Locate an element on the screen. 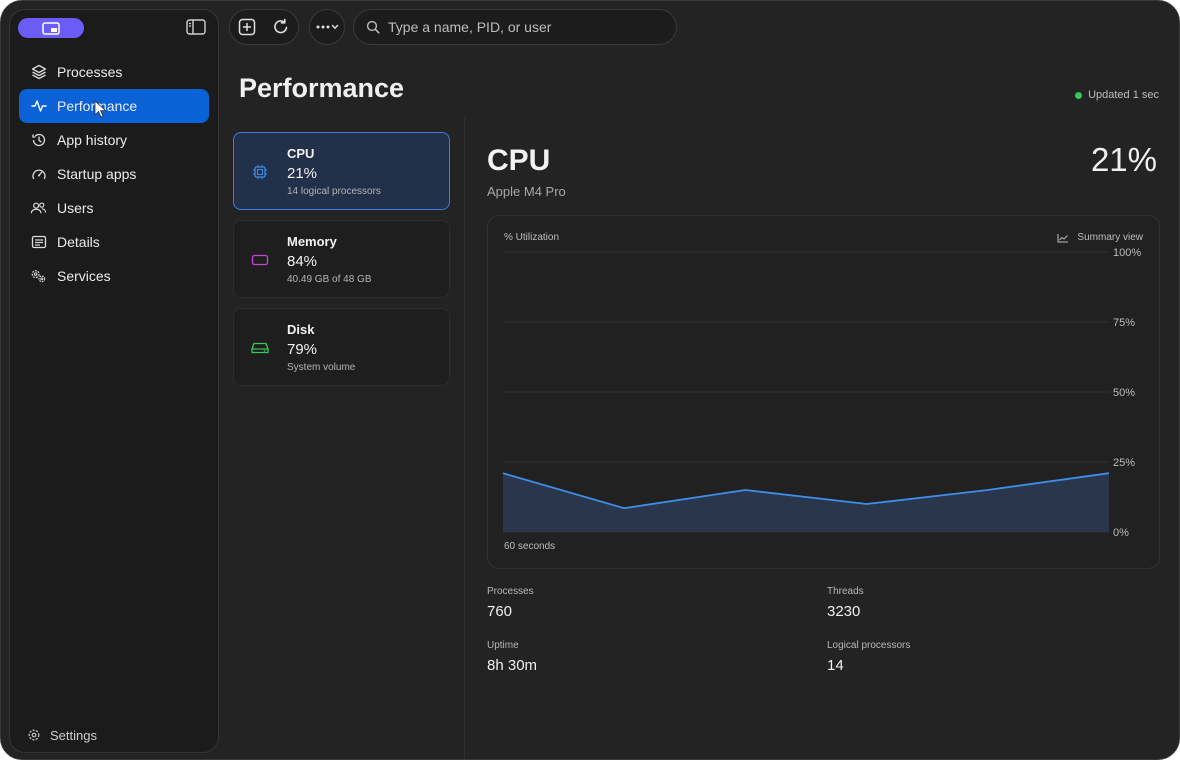  sidebar-item-performance: Performance is located at coordinates (114, 106).